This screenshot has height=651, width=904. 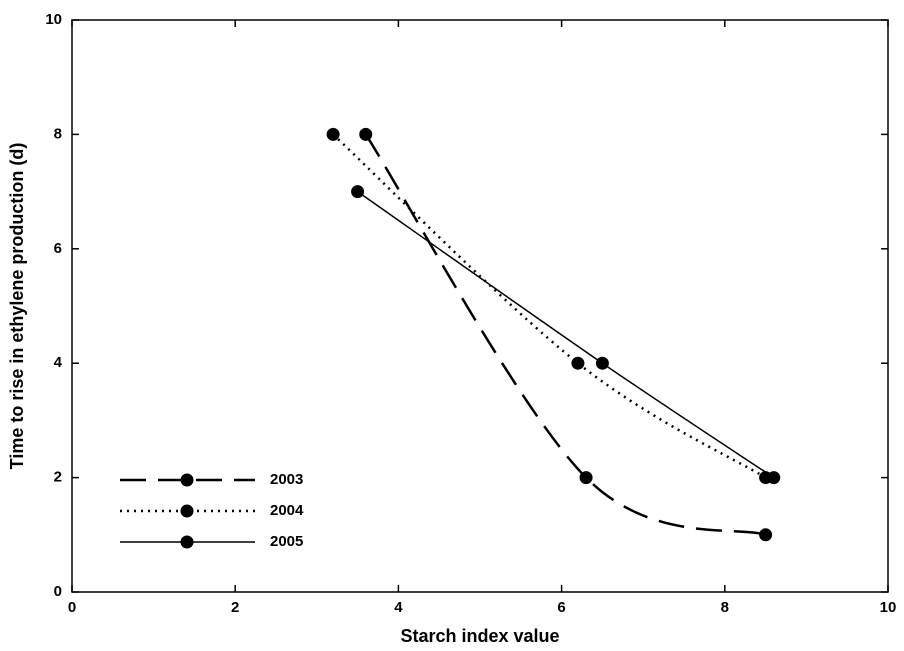 I want to click on y-axis-title: Time to rise in ethylene production (d), so click(x=17, y=306).